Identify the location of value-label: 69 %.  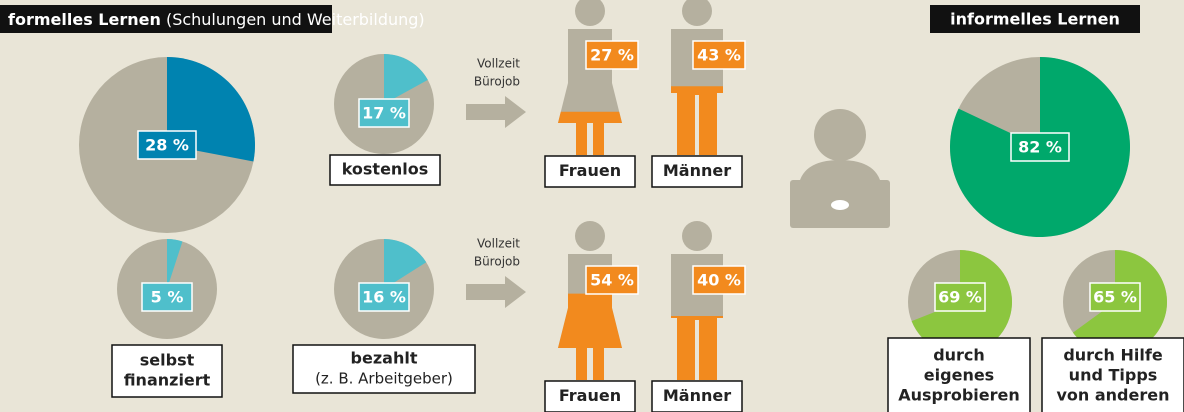
(960, 297).